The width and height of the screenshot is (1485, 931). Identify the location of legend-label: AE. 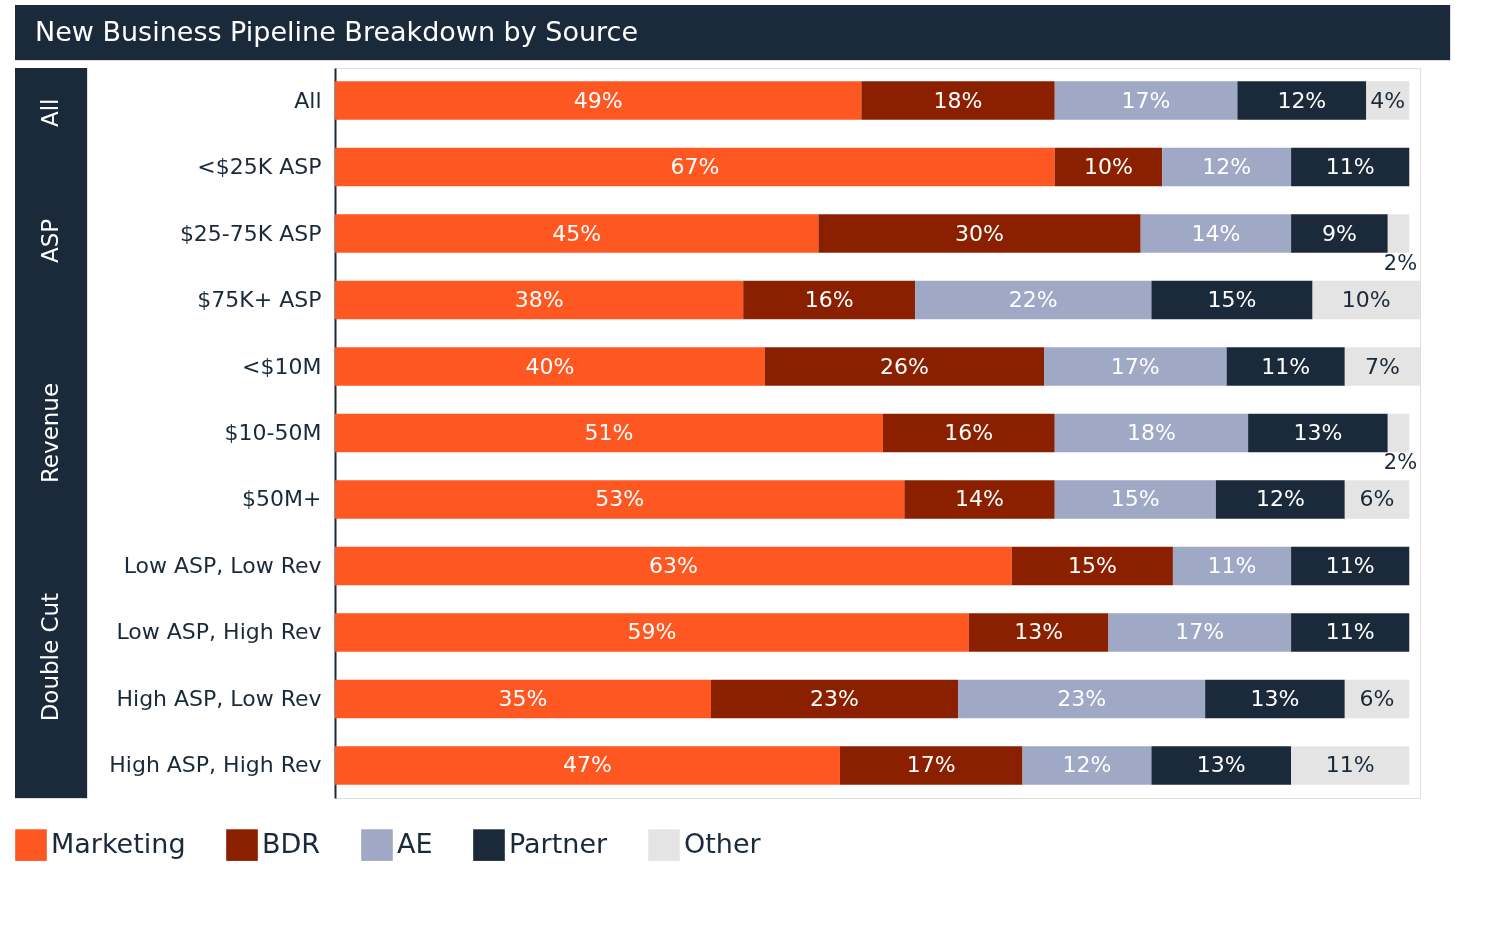
(415, 844).